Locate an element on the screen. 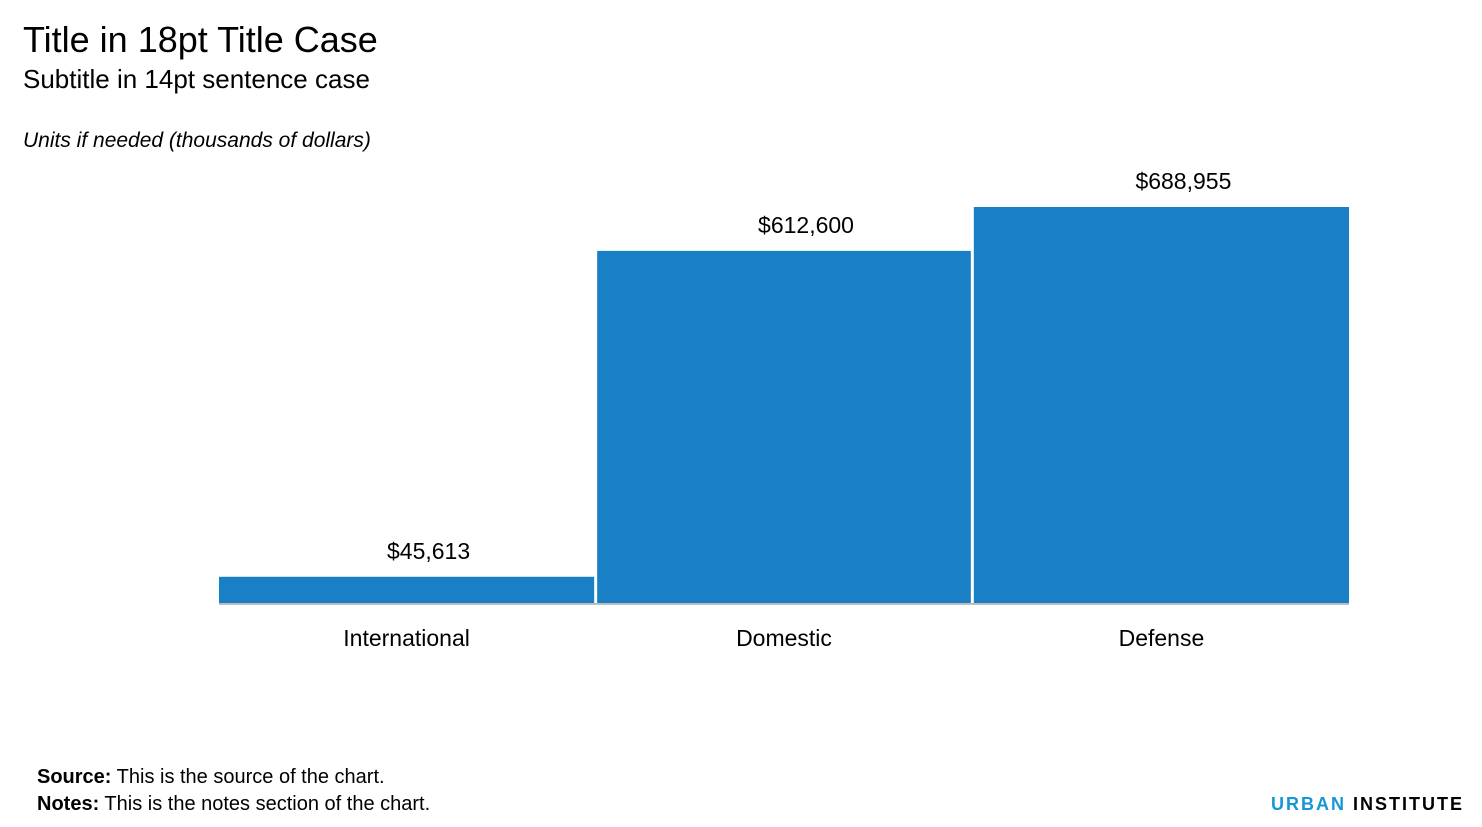  bar-international is located at coordinates (407, 589).